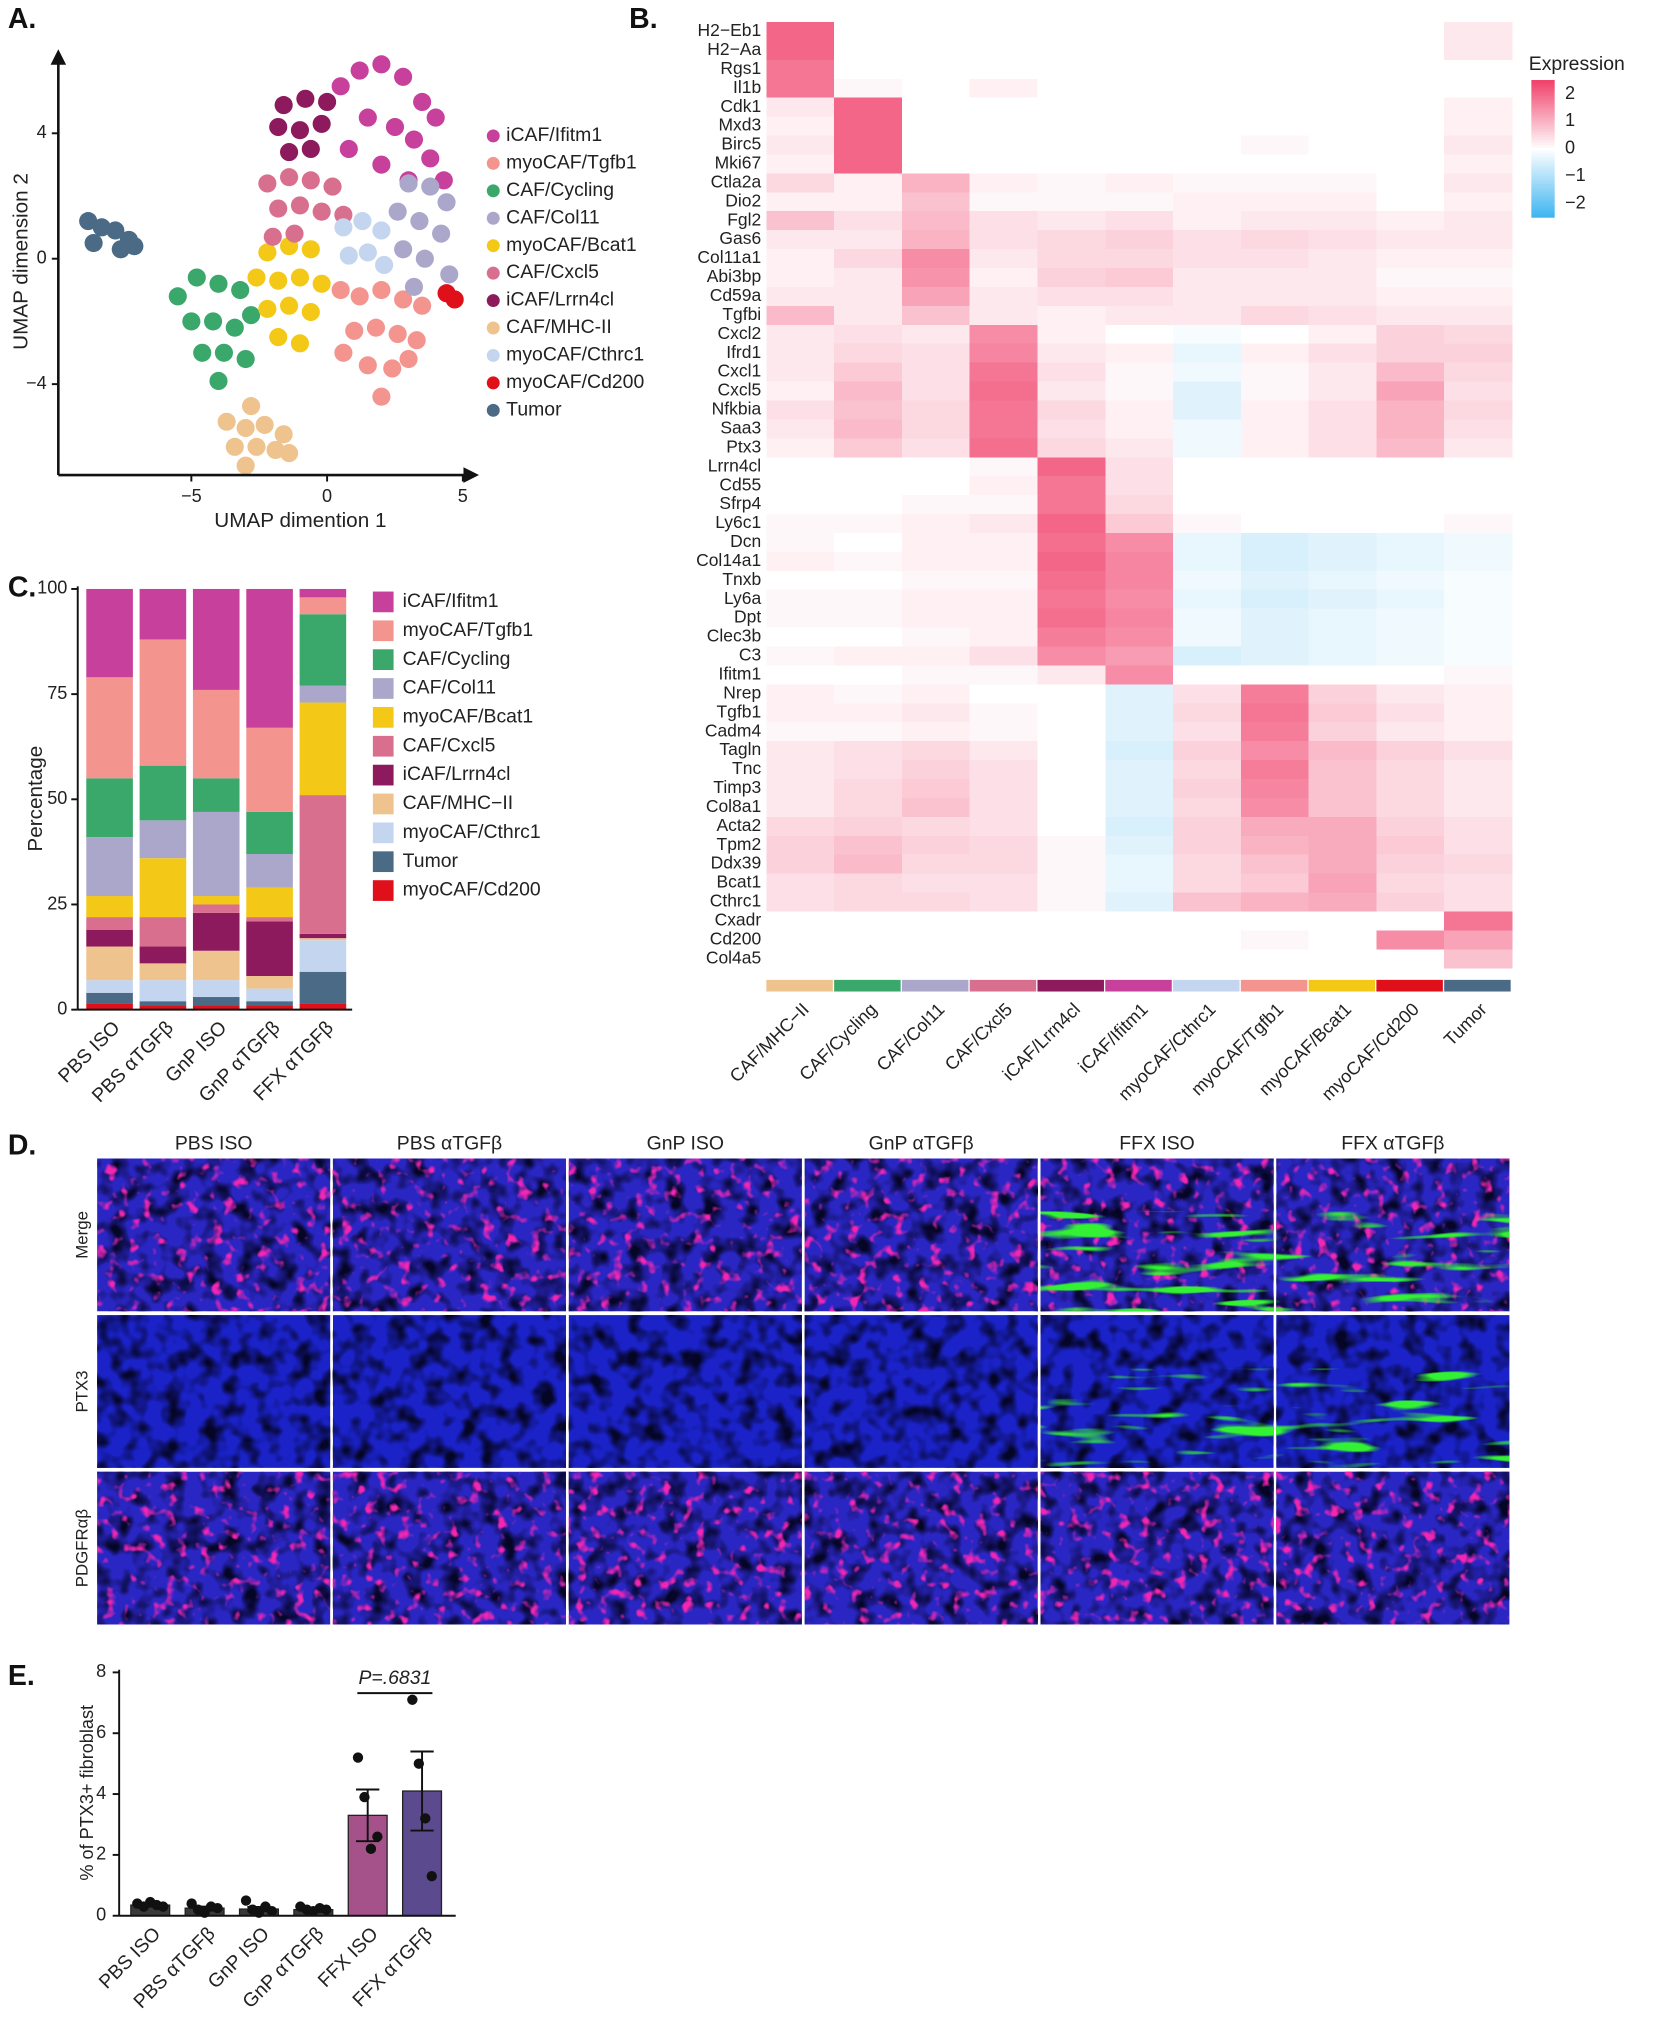 The image size is (1657, 2040). I want to click on gene-label: Ly6a, so click(743, 598).